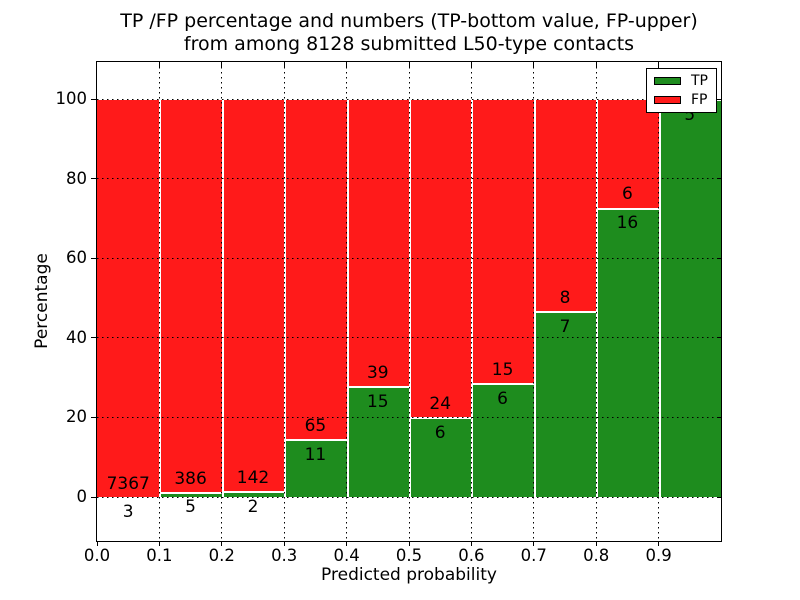 Image resolution: width=800 pixels, height=600 pixels. I want to click on legend-item-tp: TP, so click(681, 81).